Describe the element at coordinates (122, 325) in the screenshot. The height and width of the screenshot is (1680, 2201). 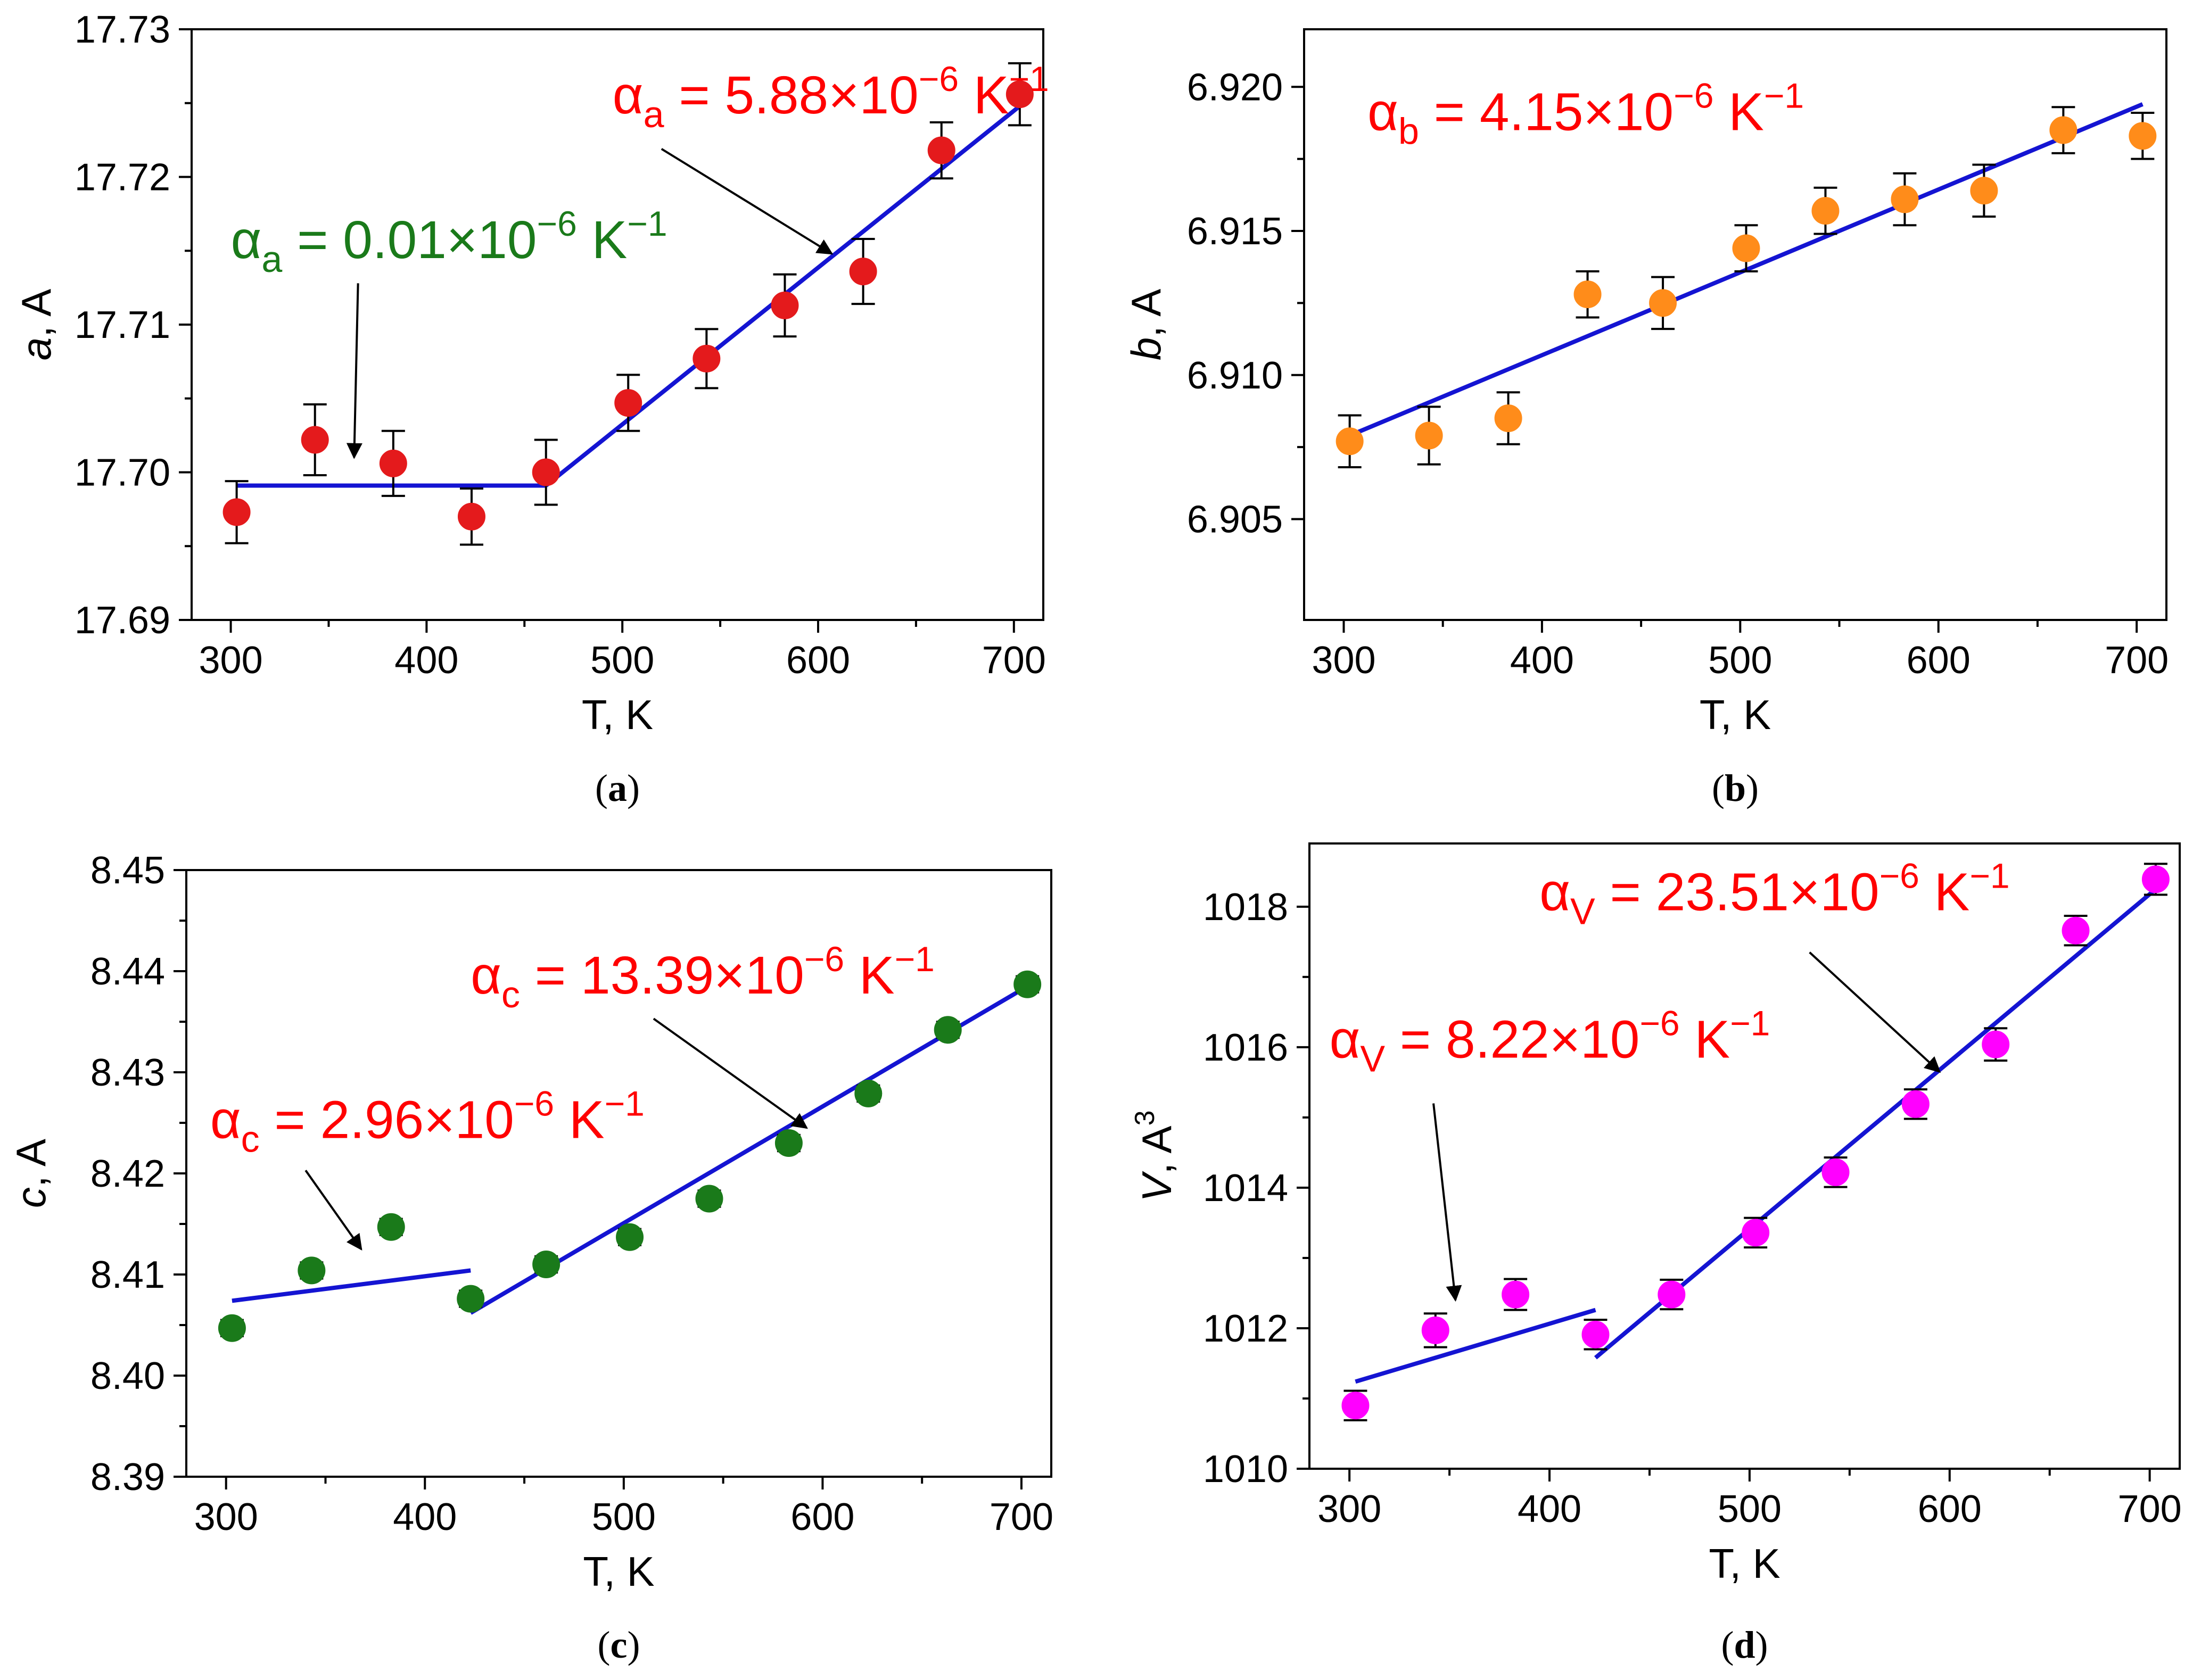
I see `y-tick-label: 17.71` at that location.